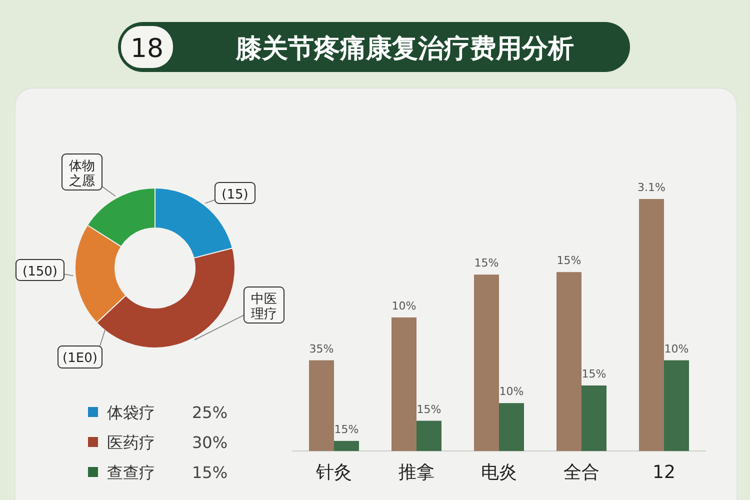  What do you see at coordinates (333, 472) in the screenshot?
I see `x-tick-label: 针灸` at bounding box center [333, 472].